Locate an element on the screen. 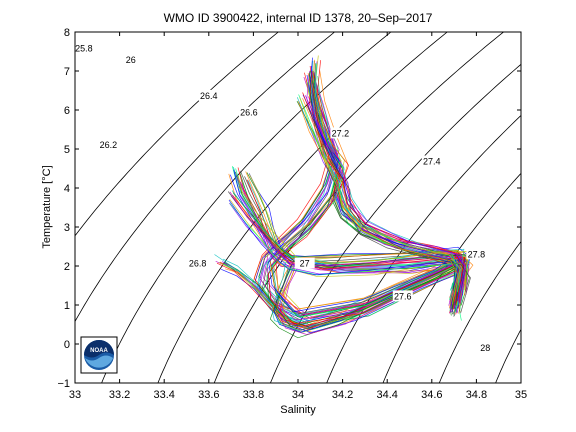  y-tick-label: 2 is located at coordinates (67, 267).